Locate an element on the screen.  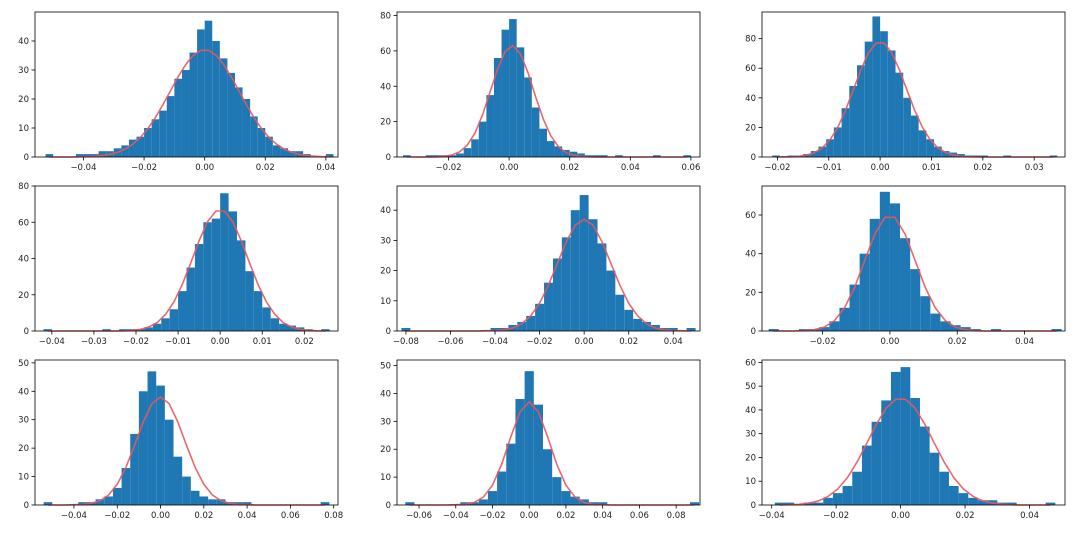
y-tick-label: 50 is located at coordinates (23, 364).